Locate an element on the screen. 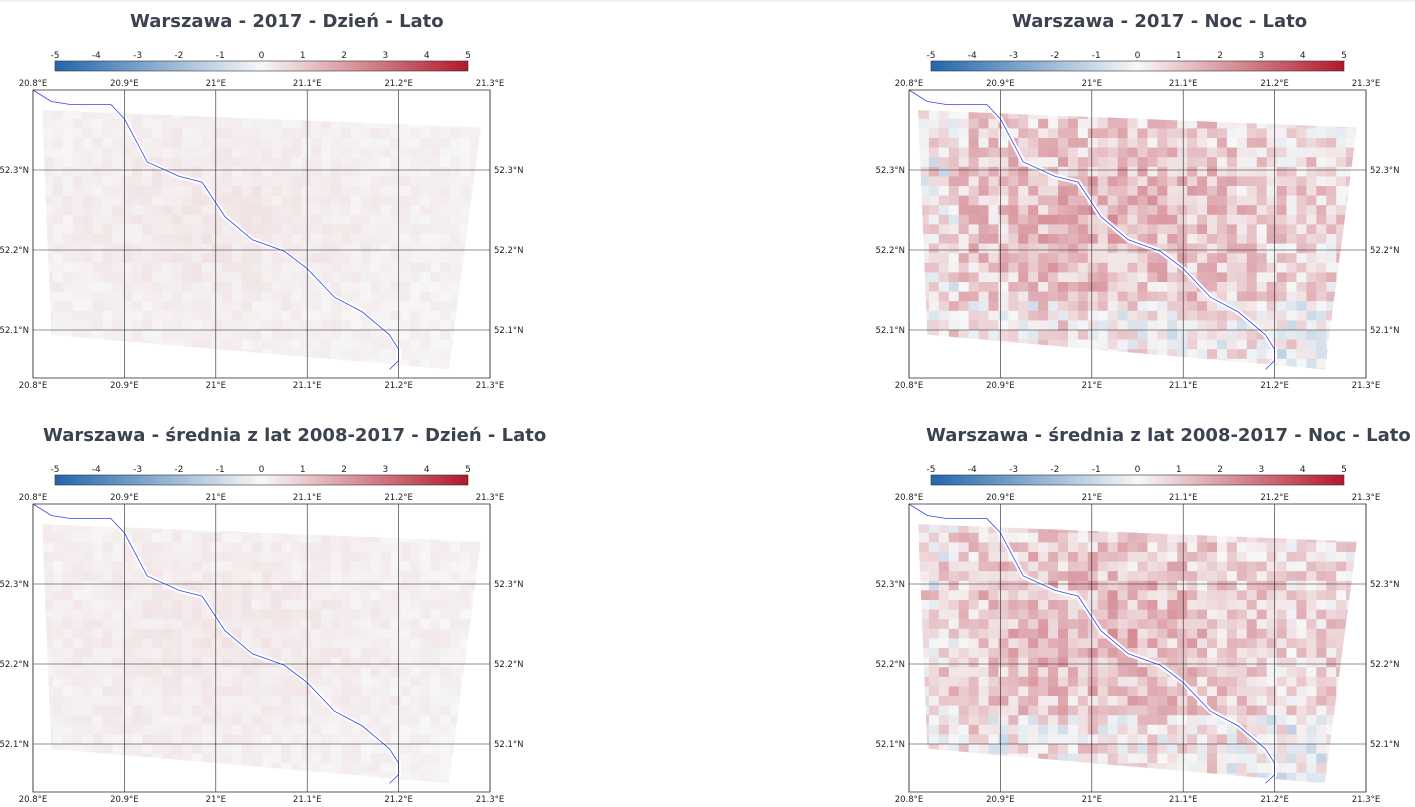 This screenshot has width=1415, height=807. lon-tick-label-top: 20.8°E is located at coordinates (33, 84).